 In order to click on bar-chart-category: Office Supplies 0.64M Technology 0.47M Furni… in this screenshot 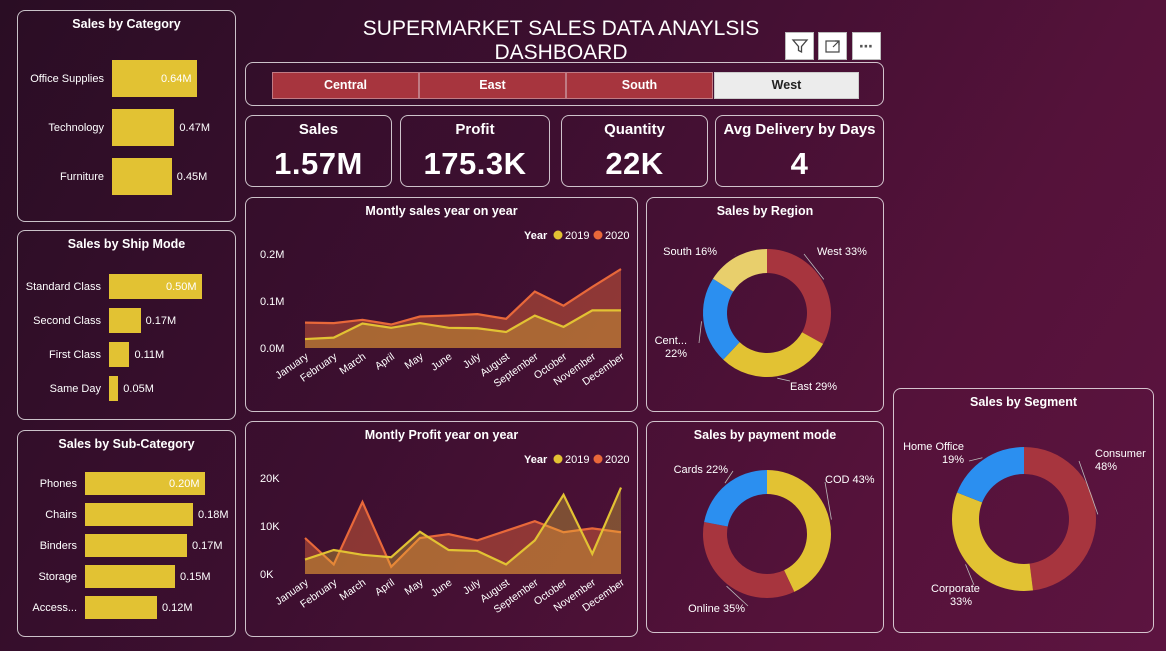, I will do `click(126, 116)`.